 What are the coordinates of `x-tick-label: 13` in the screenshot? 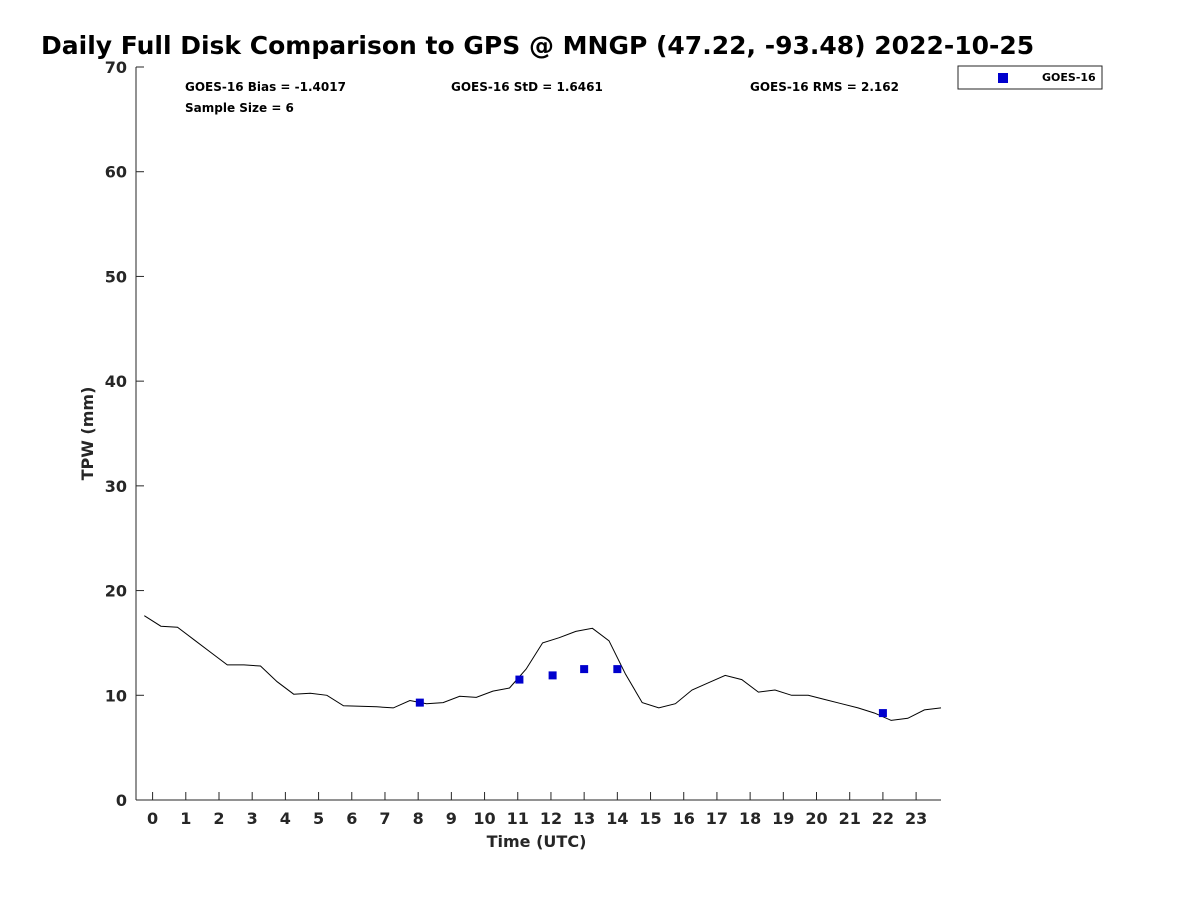 It's located at (584, 818).